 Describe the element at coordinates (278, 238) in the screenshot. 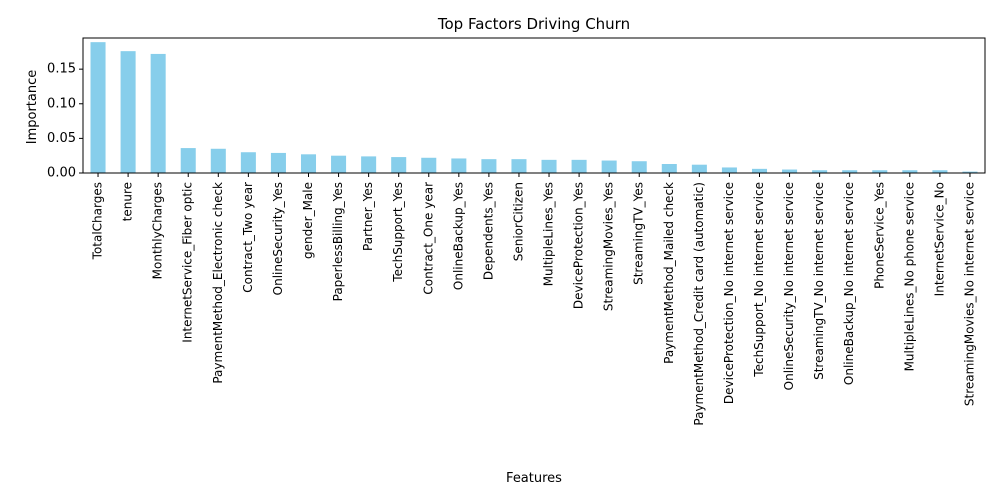

I see `x-tick-label: OnlineSecurity_Yes` at that location.